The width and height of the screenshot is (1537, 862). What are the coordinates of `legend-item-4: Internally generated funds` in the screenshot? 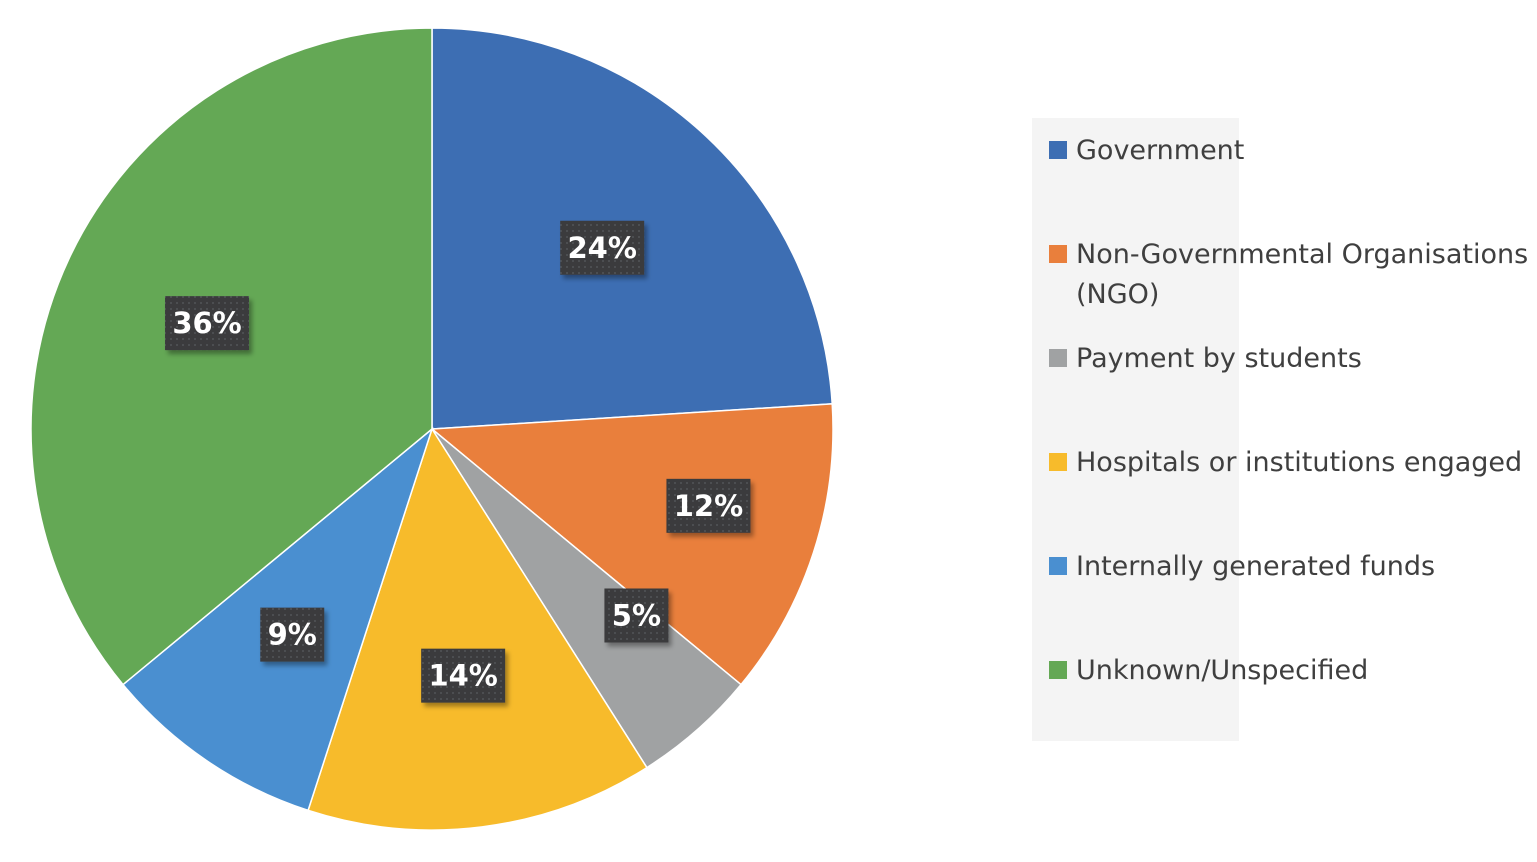 It's located at (1242, 566).